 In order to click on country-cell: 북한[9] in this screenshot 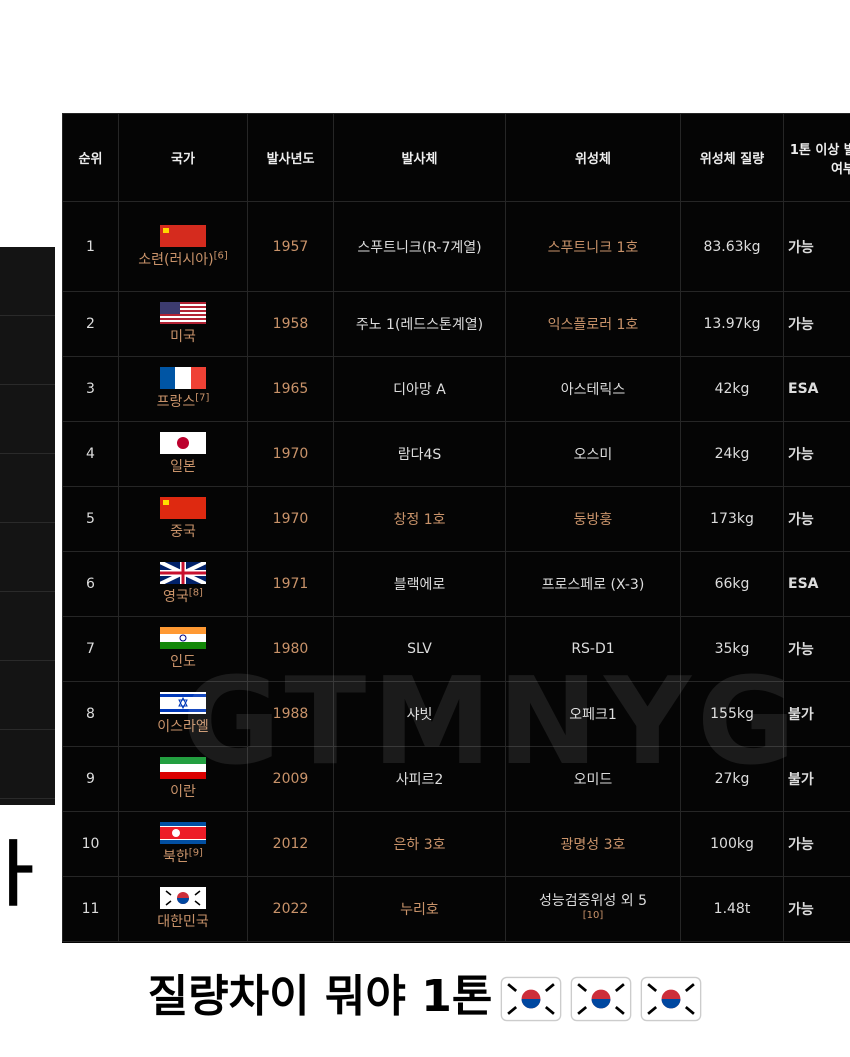, I will do `click(183, 844)`.